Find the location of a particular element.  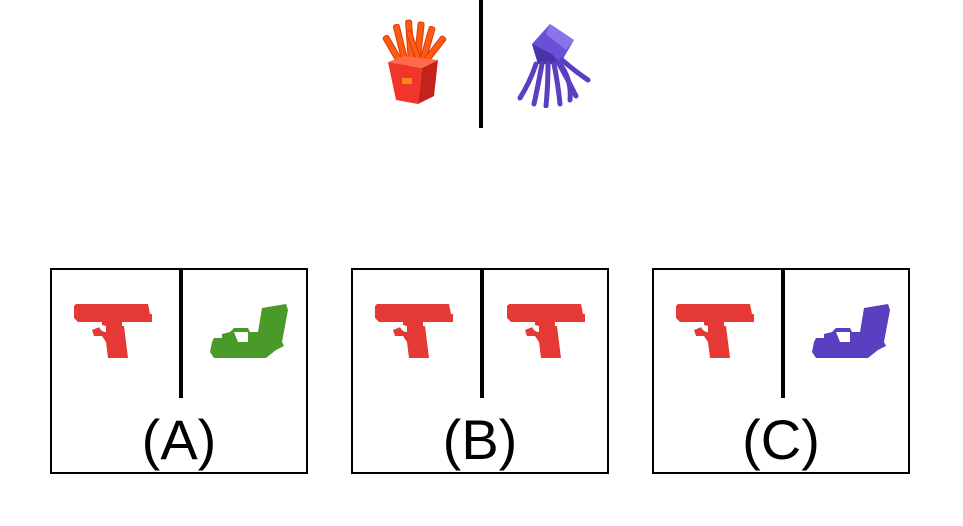

option-b-divider is located at coordinates (482, 334).